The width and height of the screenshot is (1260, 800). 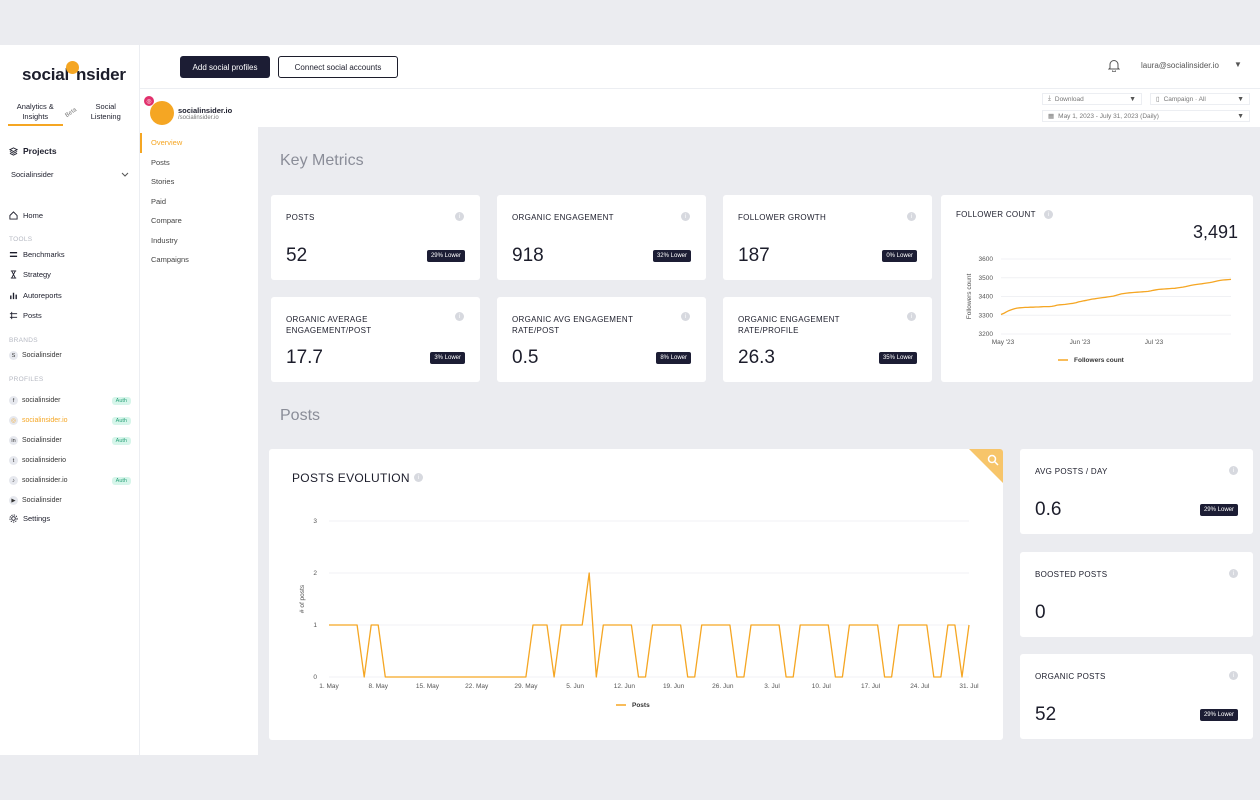 What do you see at coordinates (630, 777) in the screenshot?
I see `bottom-band` at bounding box center [630, 777].